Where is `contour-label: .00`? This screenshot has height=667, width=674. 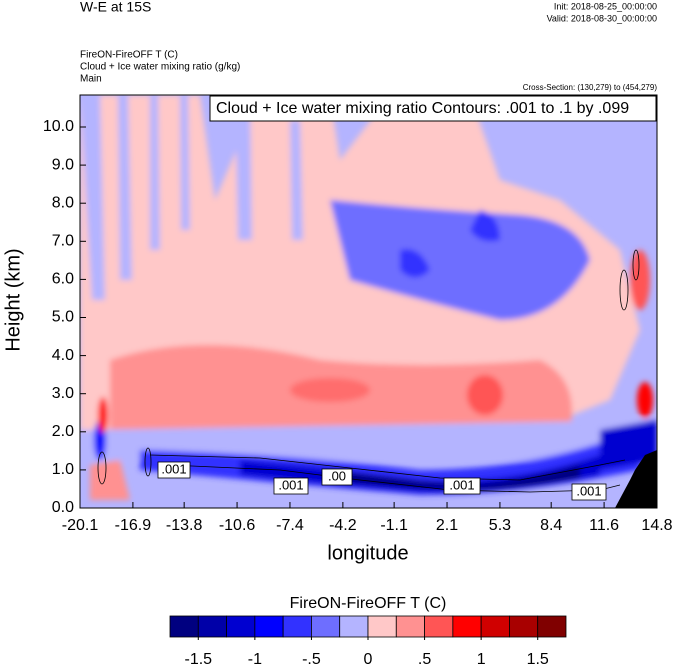
contour-label: .00 is located at coordinates (337, 475).